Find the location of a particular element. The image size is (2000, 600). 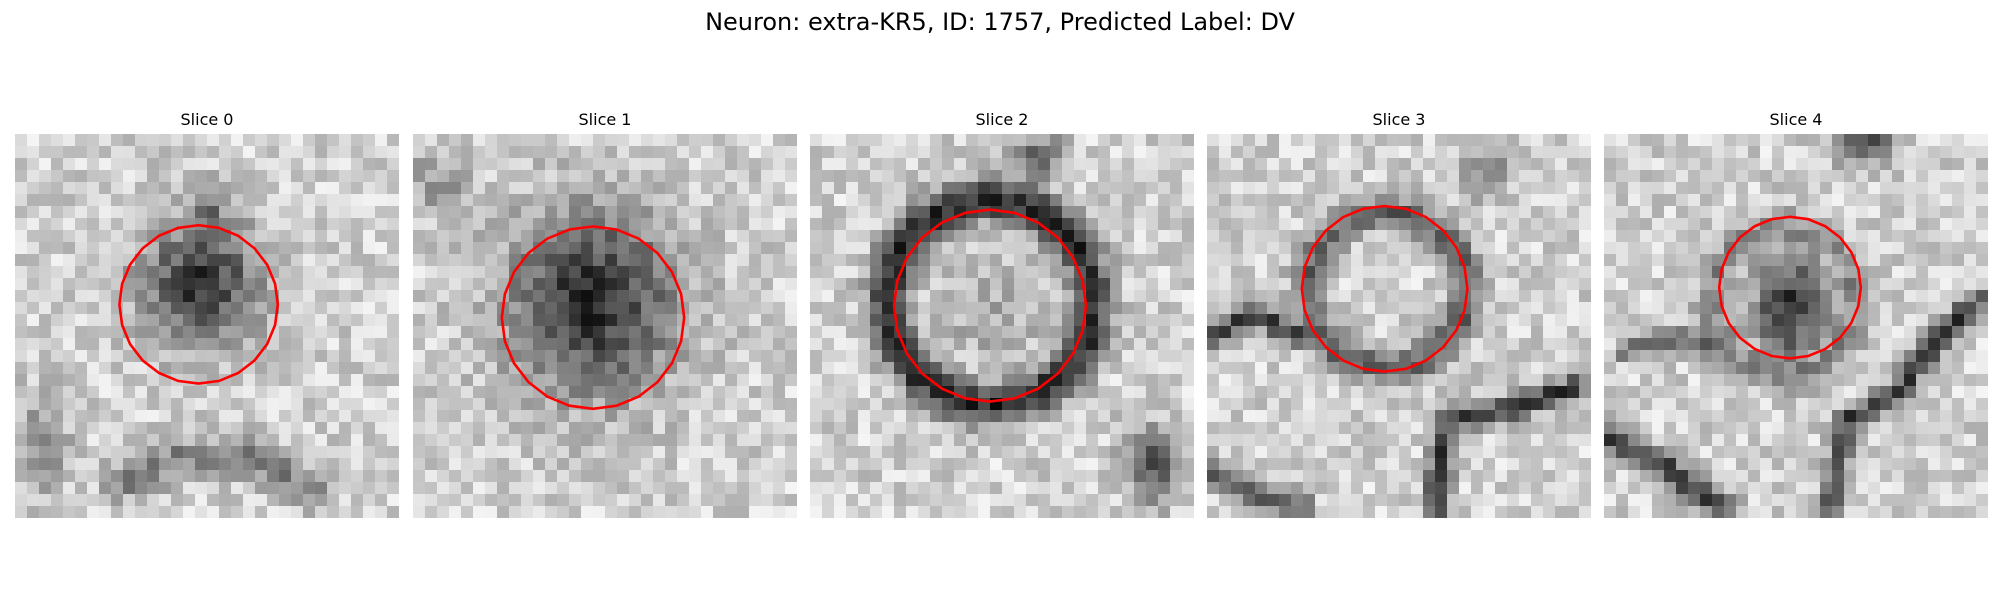

slice-title-3: Slice 3 is located at coordinates (1399, 120).